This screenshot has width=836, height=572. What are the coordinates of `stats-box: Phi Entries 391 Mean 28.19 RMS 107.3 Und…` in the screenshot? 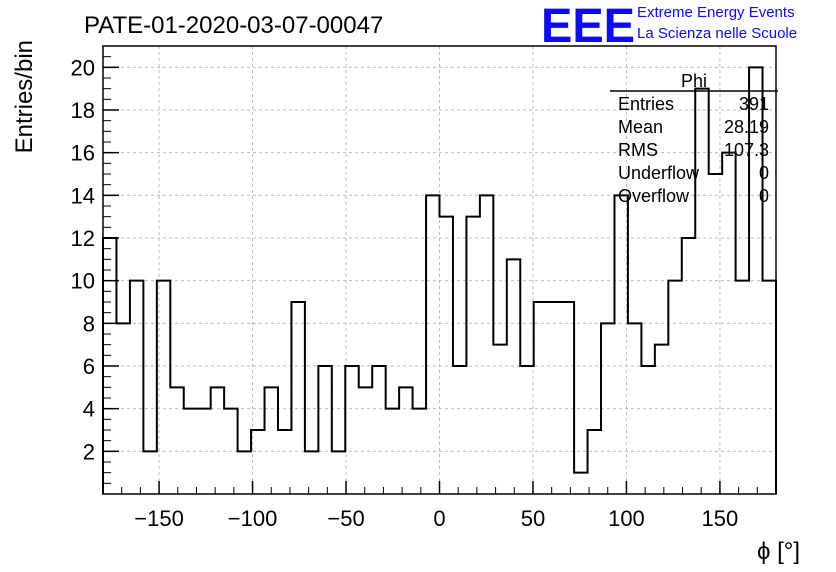 It's located at (694, 138).